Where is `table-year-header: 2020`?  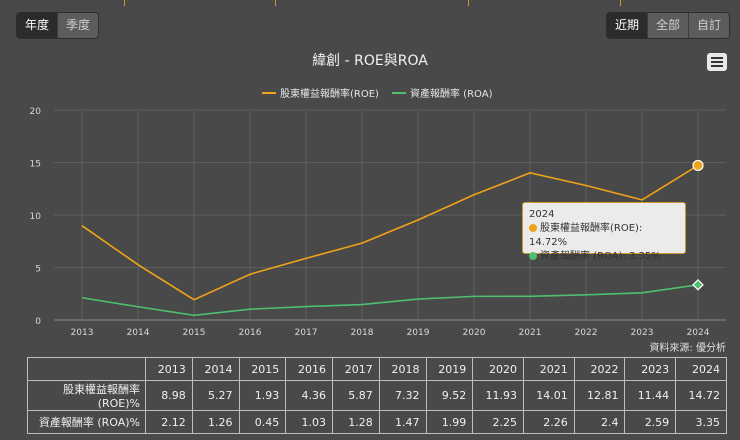 table-year-header: 2020 is located at coordinates (498, 369).